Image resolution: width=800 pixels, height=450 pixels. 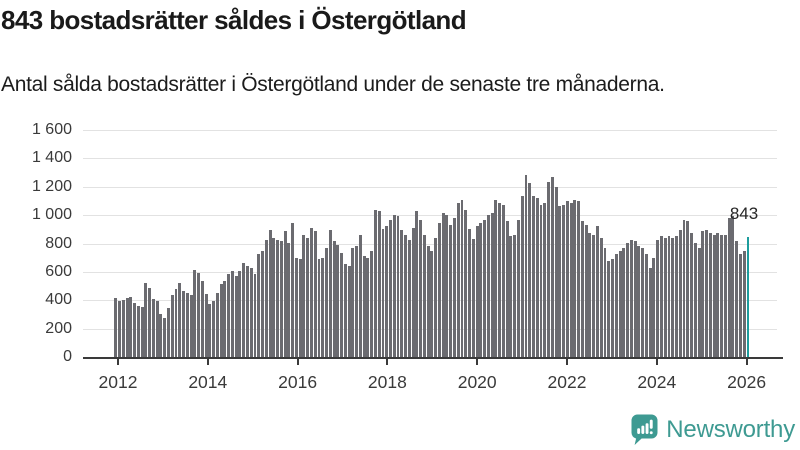 What do you see at coordinates (477, 382) in the screenshot?
I see `x-axis-label: 2020` at bounding box center [477, 382].